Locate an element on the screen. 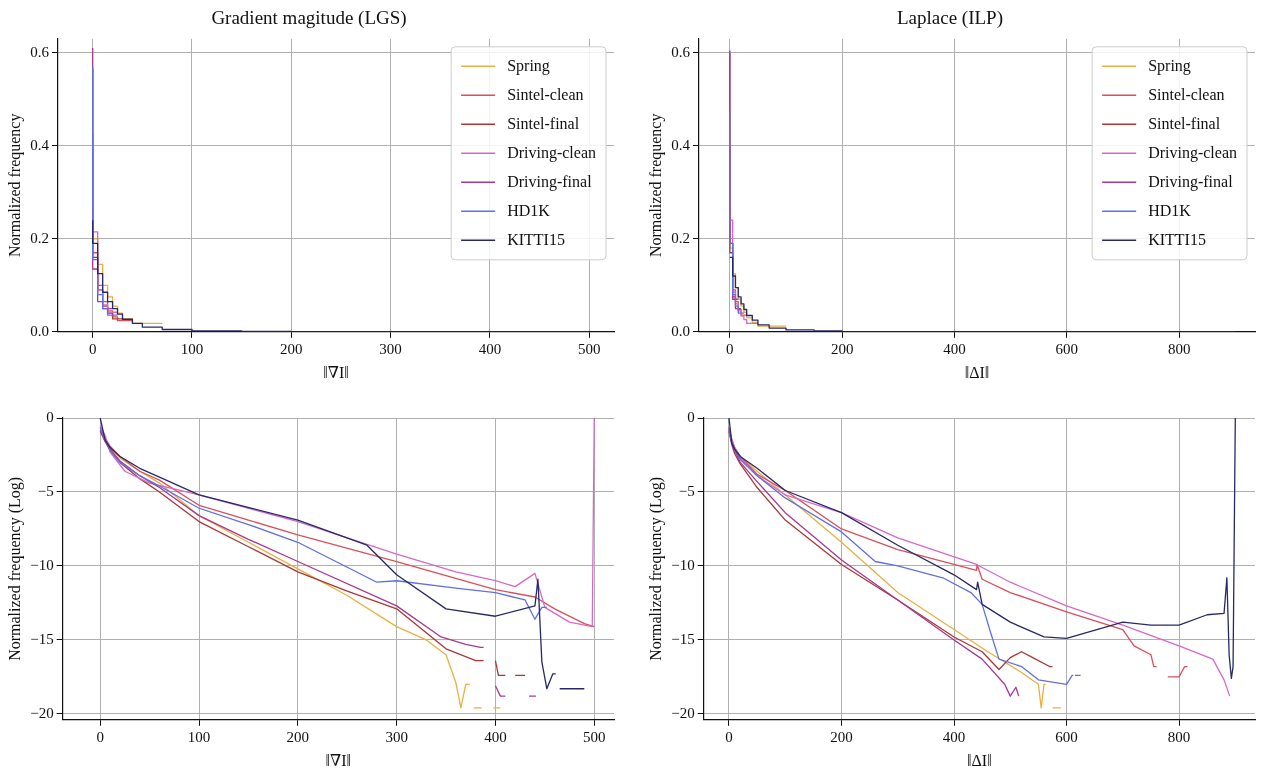 The width and height of the screenshot is (1281, 775). chart-title: Laplace (ILP) is located at coordinates (950, 18).